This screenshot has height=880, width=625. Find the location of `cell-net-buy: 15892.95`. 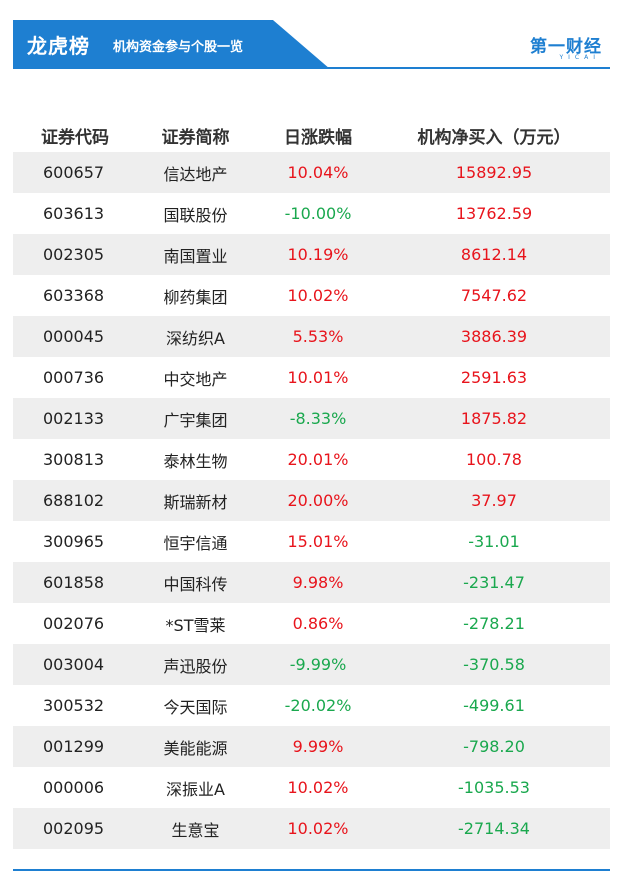

cell-net-buy: 15892.95 is located at coordinates (494, 172).